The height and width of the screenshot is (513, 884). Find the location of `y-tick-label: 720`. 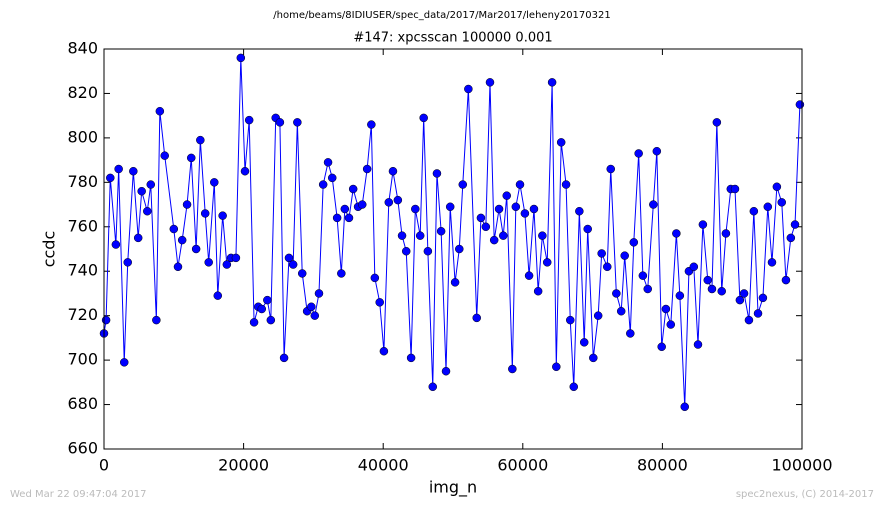

y-tick-label: 720 is located at coordinates (82, 314).